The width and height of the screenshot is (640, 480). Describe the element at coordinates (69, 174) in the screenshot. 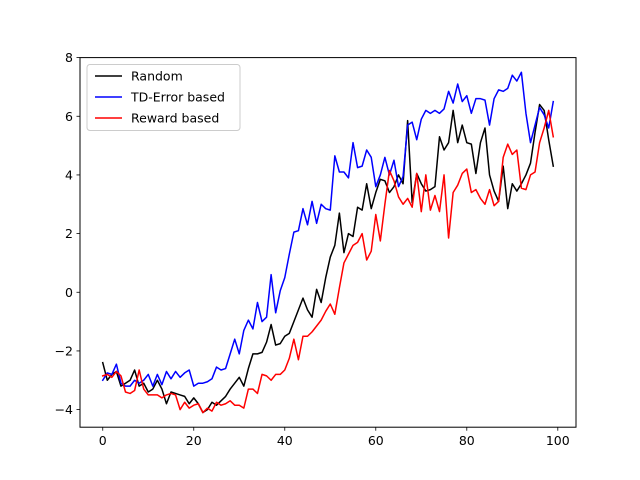

I see `y-tick-label: 4` at that location.